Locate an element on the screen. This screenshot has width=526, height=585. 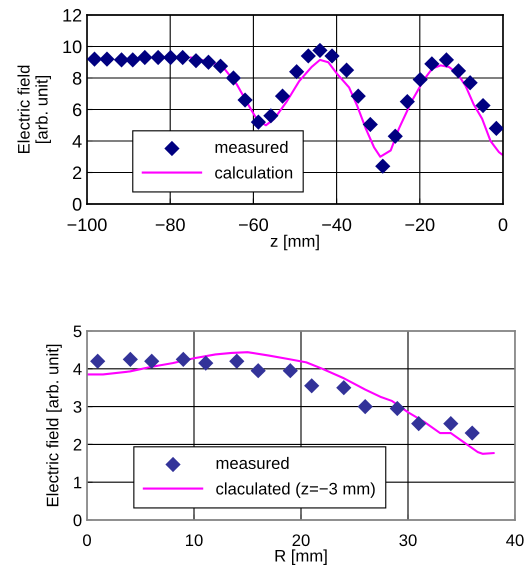
y-tick-label: 3 is located at coordinates (78, 407).